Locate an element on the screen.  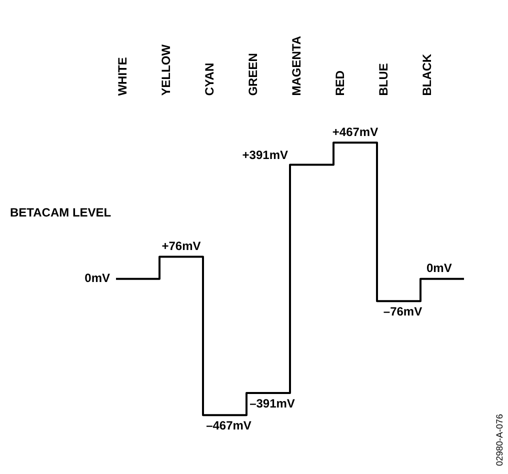
x-tick-label: MAGENTA is located at coordinates (297, 66).